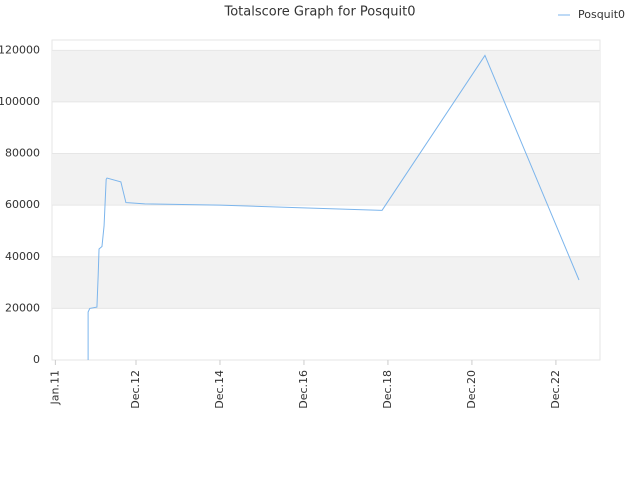 The width and height of the screenshot is (640, 480). I want to click on y-tick-label: 0, so click(36, 359).